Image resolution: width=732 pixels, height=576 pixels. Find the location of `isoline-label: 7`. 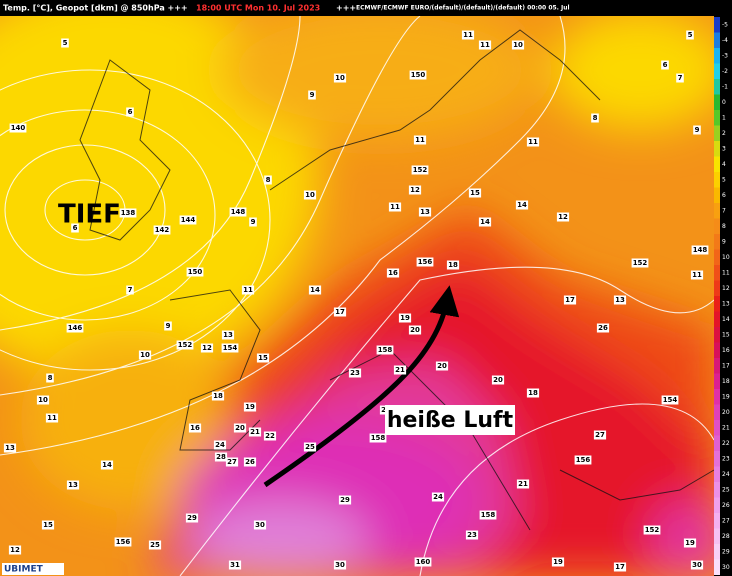

isoline-label: 7 is located at coordinates (130, 290).